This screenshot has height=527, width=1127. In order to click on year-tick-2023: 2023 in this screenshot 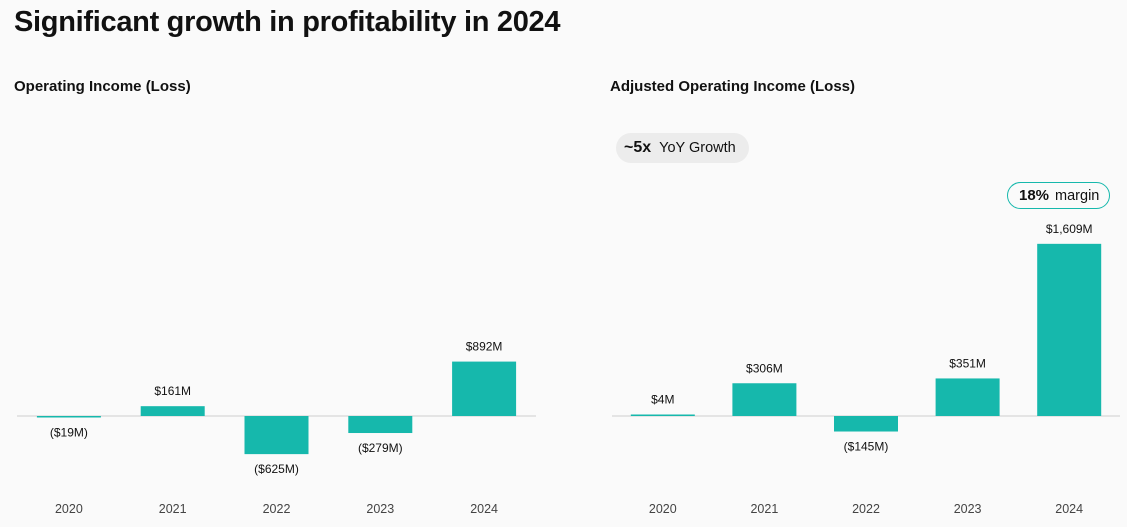, I will do `click(380, 509)`.